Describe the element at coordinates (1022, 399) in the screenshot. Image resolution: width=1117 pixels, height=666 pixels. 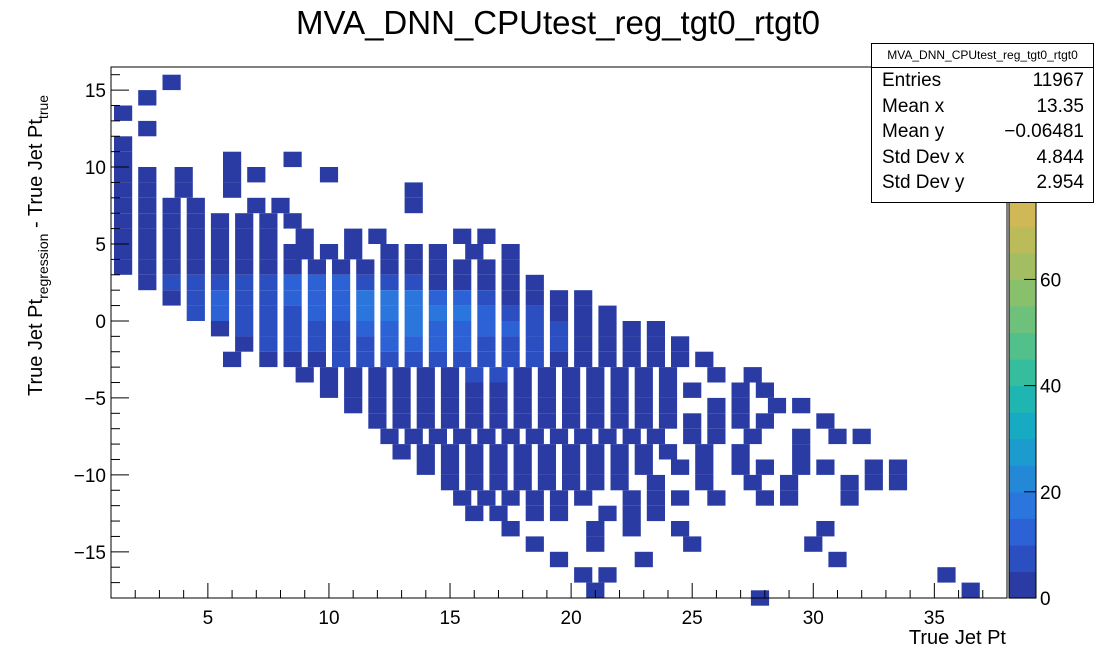
I see `colorbar-swatch` at that location.